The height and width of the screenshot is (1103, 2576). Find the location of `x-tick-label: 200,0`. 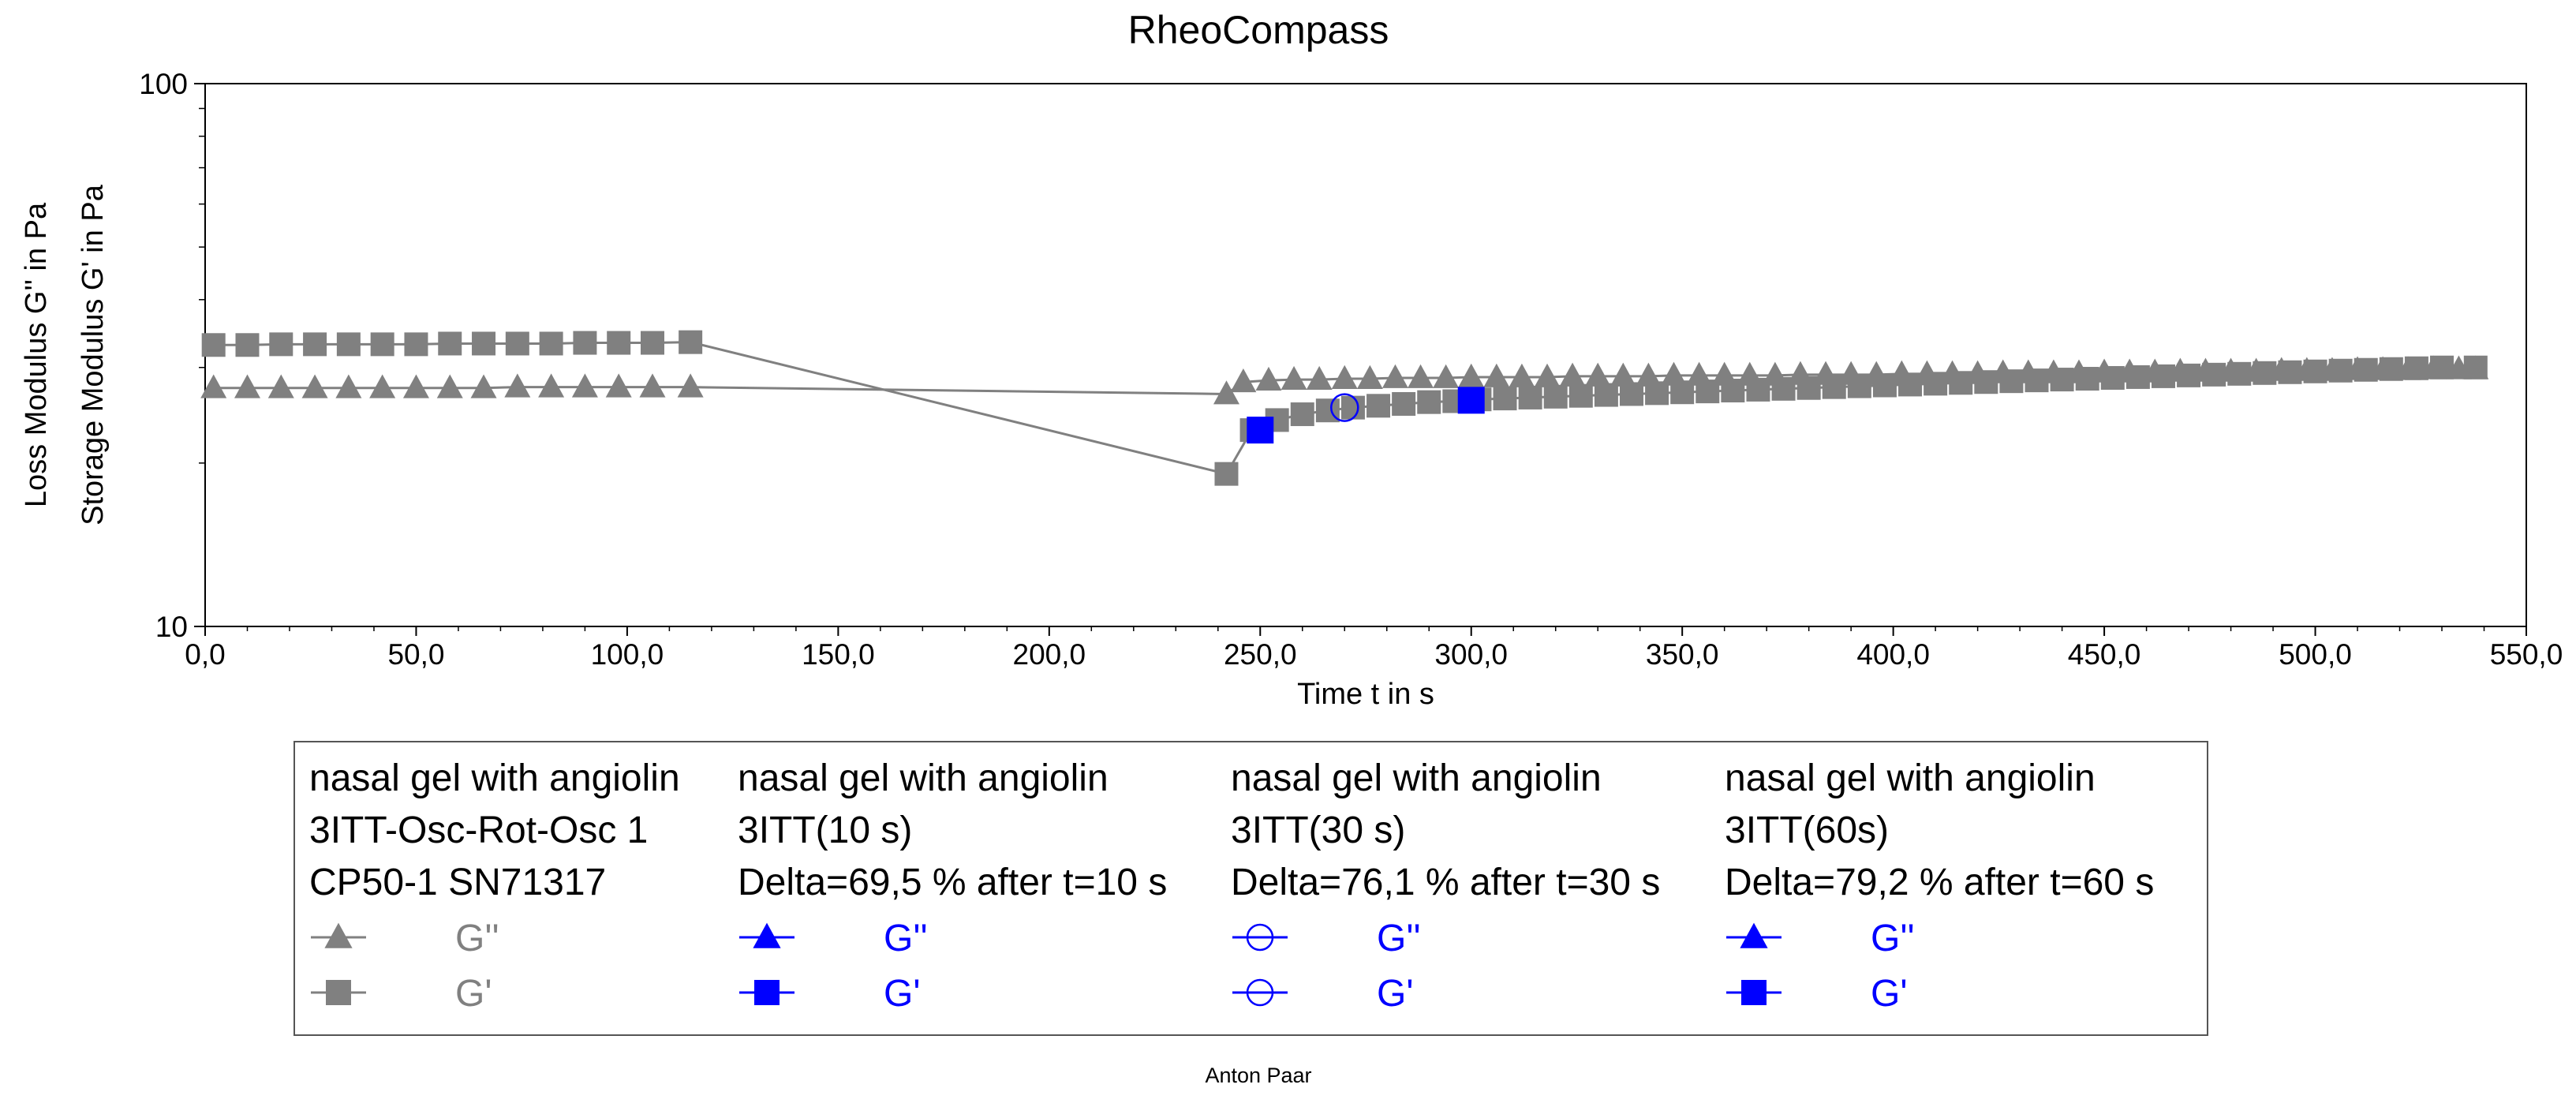

x-tick-label: 200,0 is located at coordinates (1049, 654).